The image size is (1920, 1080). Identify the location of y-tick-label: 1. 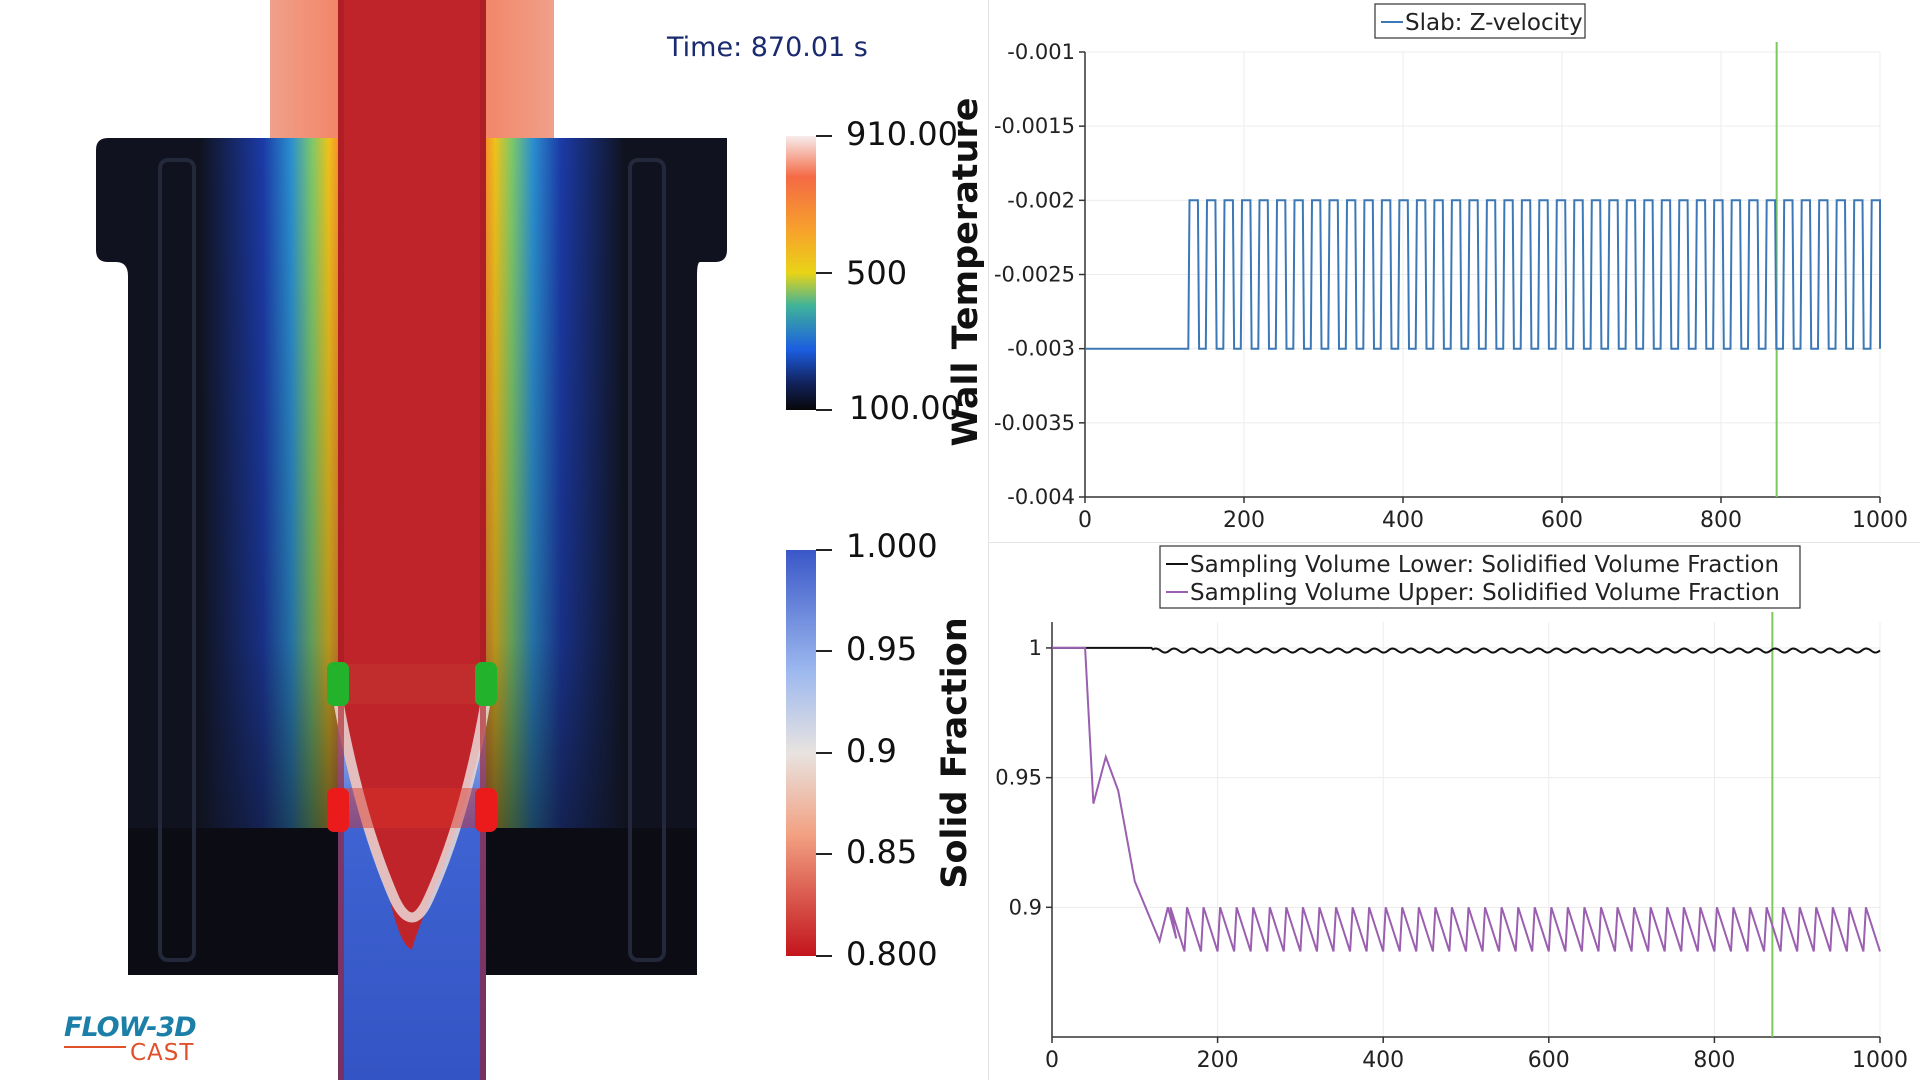
(1035, 648).